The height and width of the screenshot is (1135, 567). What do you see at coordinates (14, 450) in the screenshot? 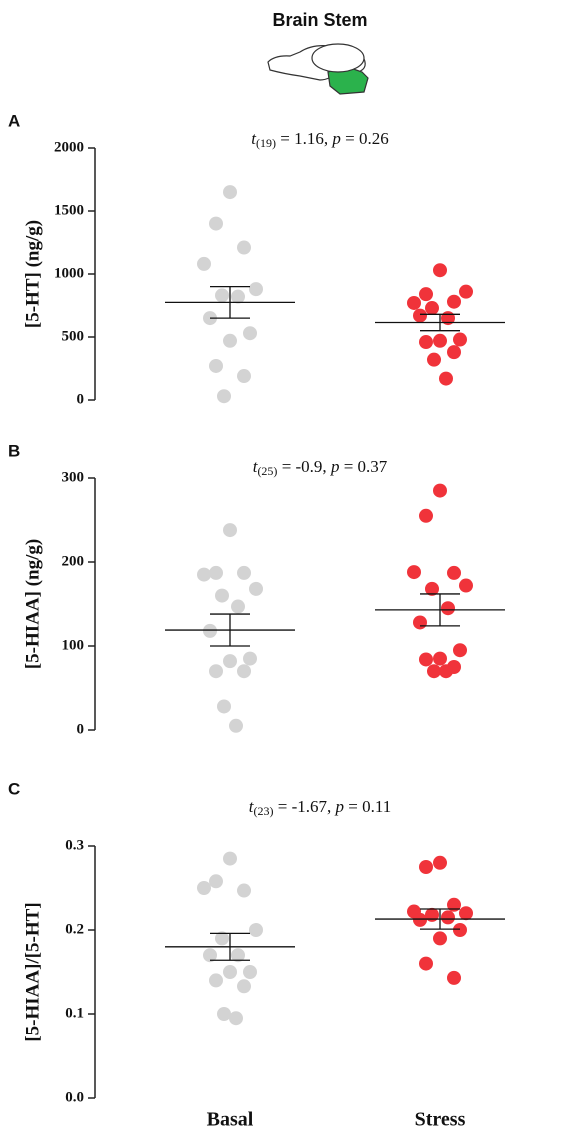
I see `panel-label: B` at bounding box center [14, 450].